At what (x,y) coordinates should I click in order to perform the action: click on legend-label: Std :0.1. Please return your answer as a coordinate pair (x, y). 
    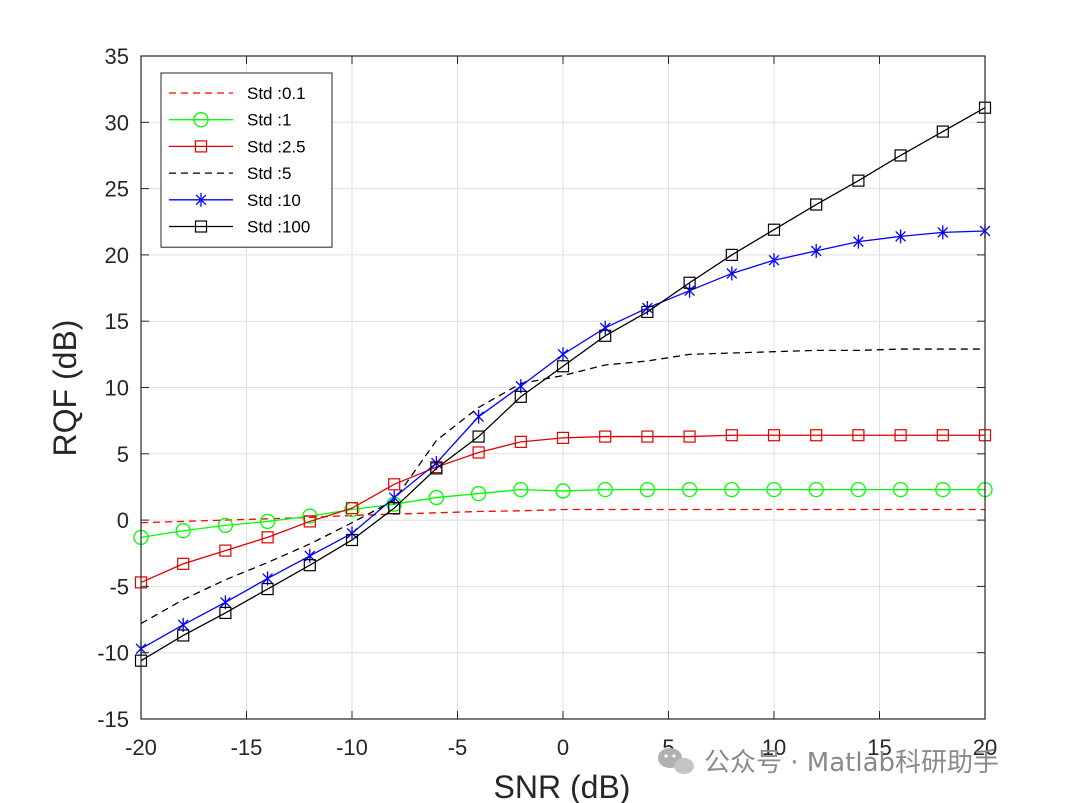
    Looking at the image, I should click on (276, 93).